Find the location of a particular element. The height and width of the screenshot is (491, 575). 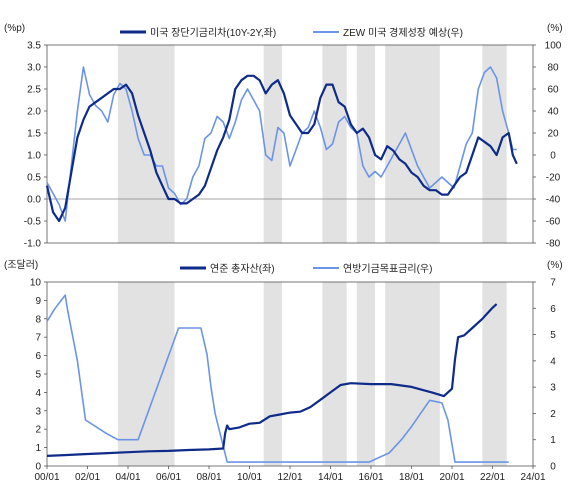

x-tick-label: 00/01 is located at coordinates (46, 477).